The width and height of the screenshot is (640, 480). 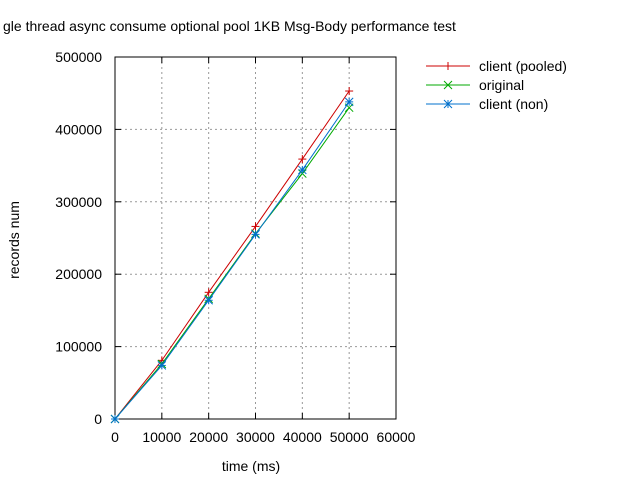 What do you see at coordinates (349, 437) in the screenshot?
I see `x-tick-label: 50000` at bounding box center [349, 437].